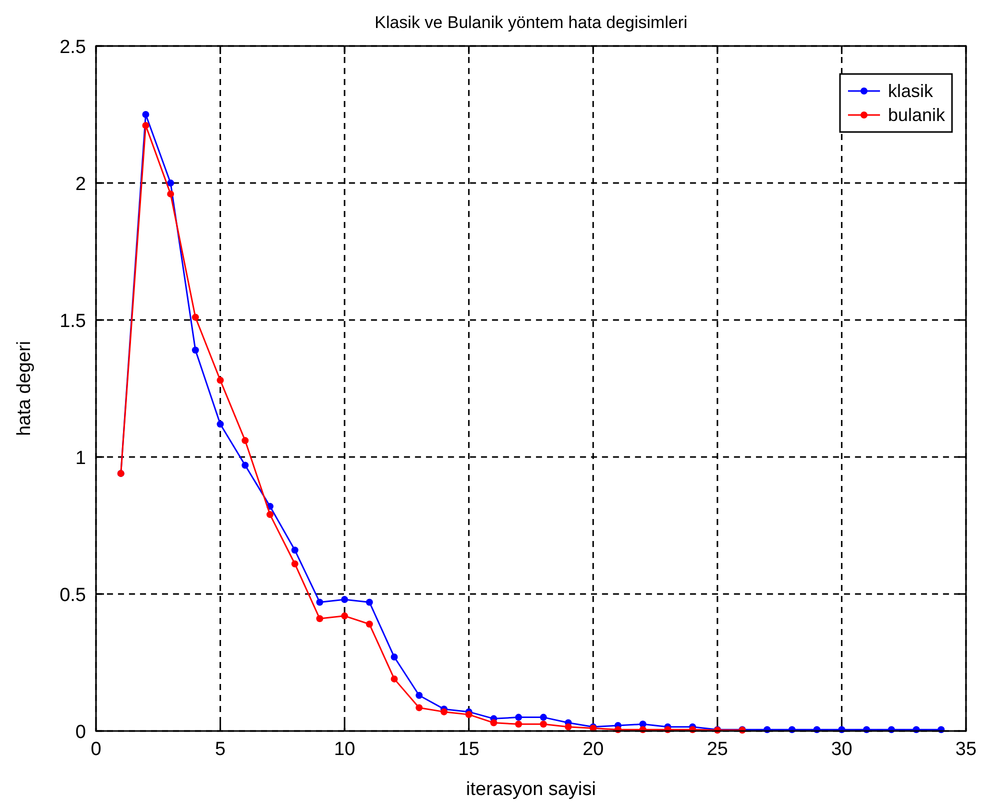 This screenshot has width=984, height=809. I want to click on legend-label: klasik, so click(911, 91).